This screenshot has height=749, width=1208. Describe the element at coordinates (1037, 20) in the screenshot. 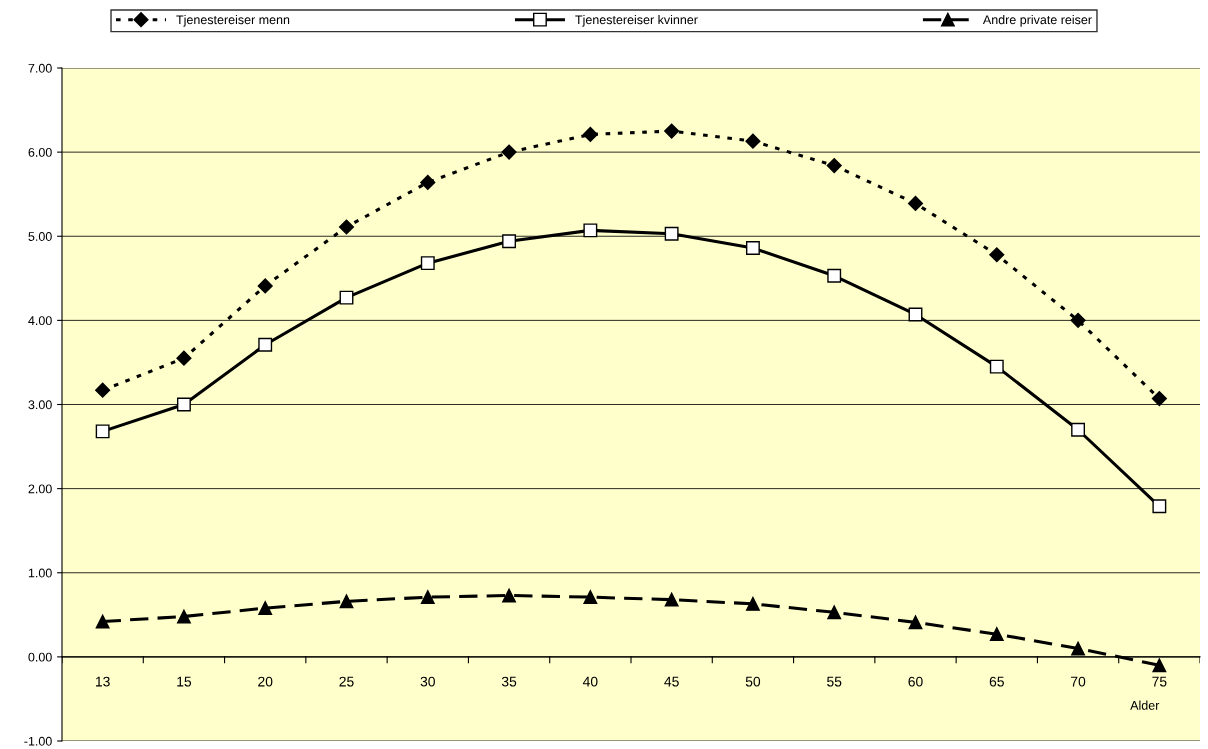

I see `legend-label: Andre private reiser` at that location.